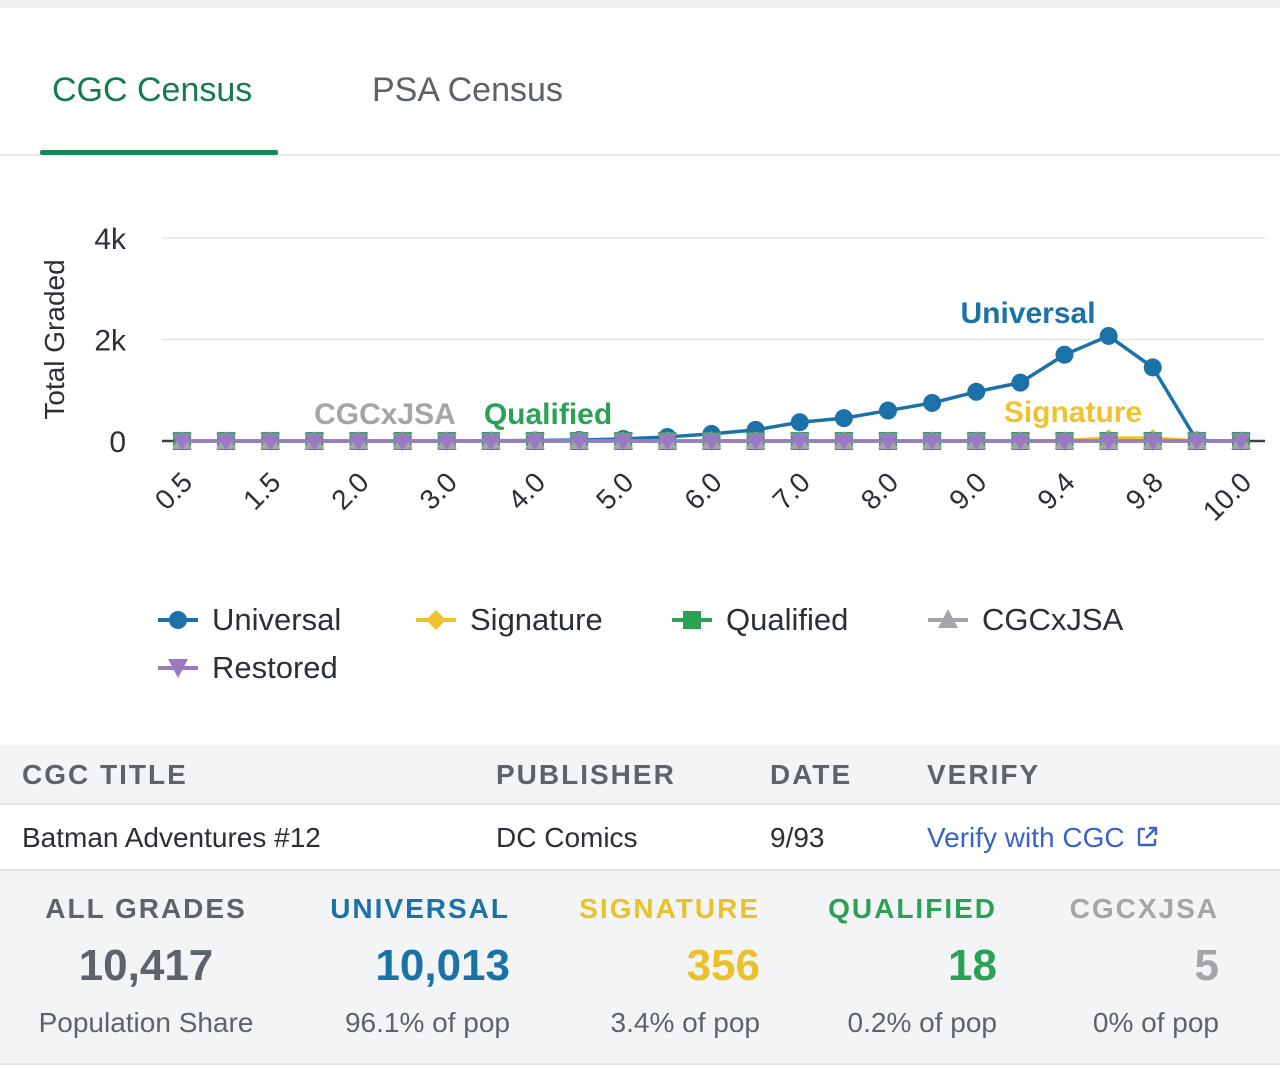 Image resolution: width=1280 pixels, height=1069 pixels. I want to click on legend-item-qualified: Qualified, so click(780, 620).